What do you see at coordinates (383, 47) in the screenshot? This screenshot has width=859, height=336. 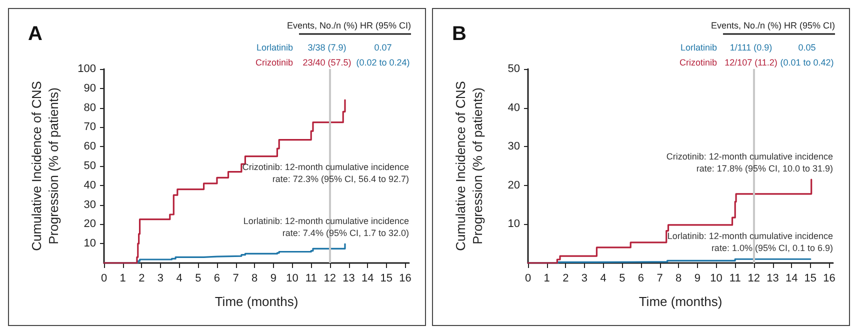 I see `text: 0.07` at bounding box center [383, 47].